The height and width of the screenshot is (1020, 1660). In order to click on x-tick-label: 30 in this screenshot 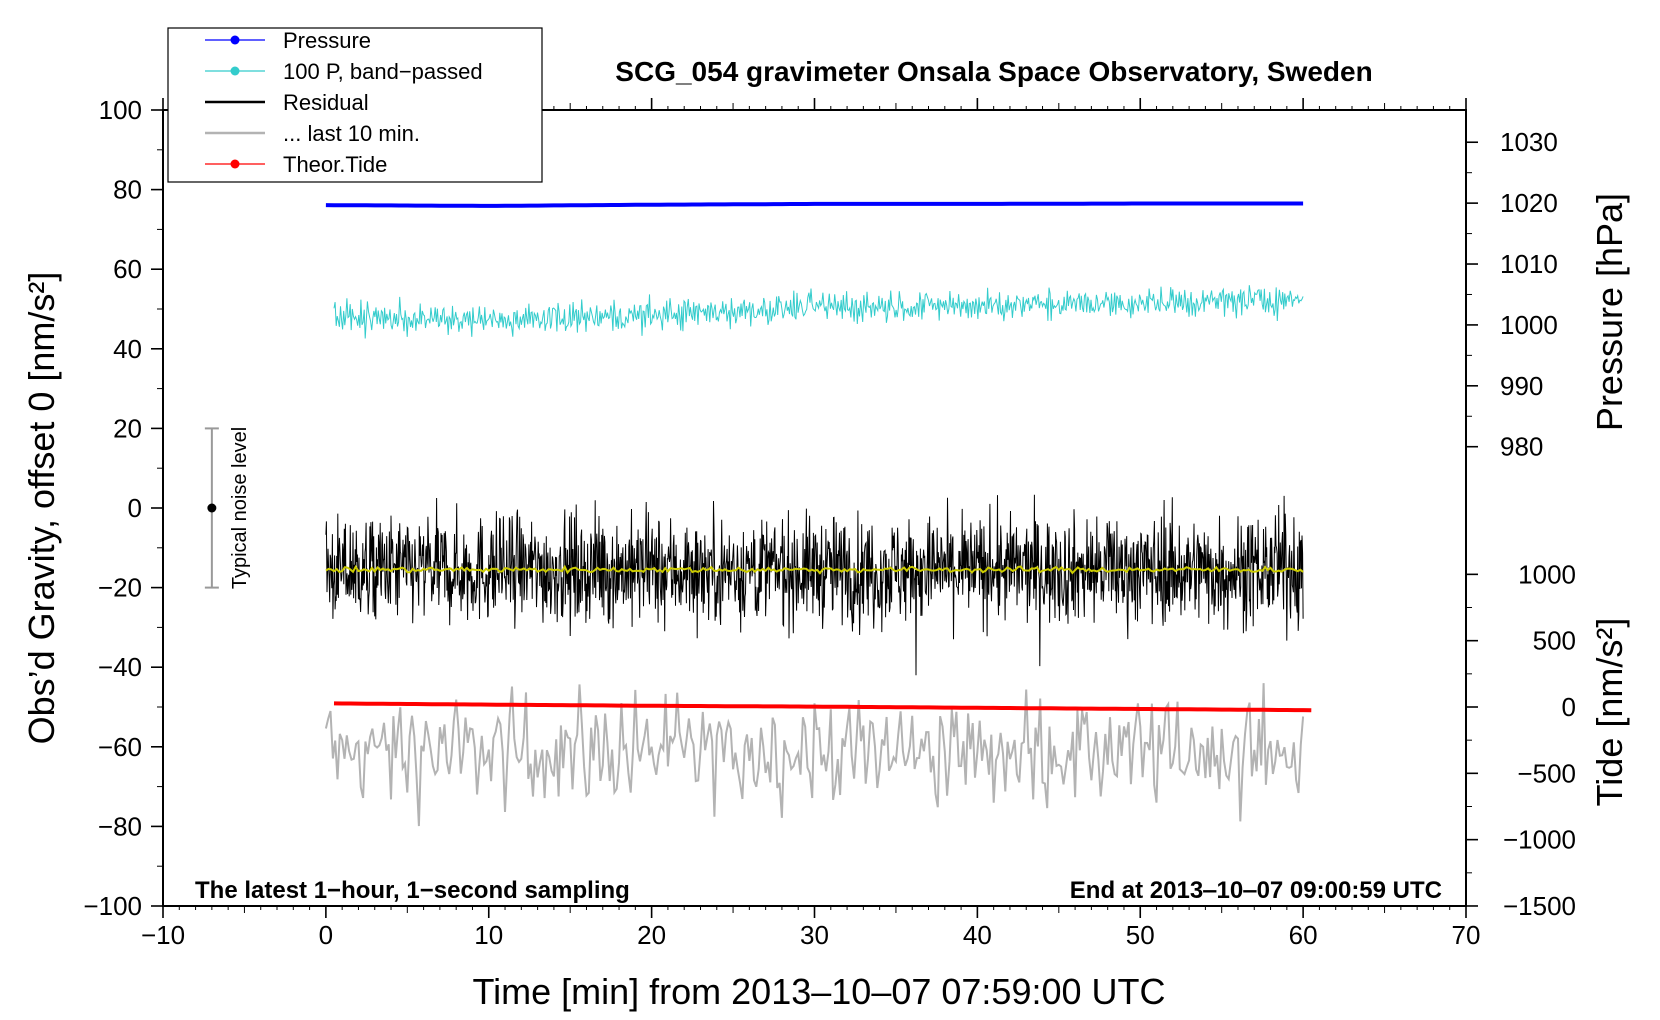, I will do `click(814, 935)`.